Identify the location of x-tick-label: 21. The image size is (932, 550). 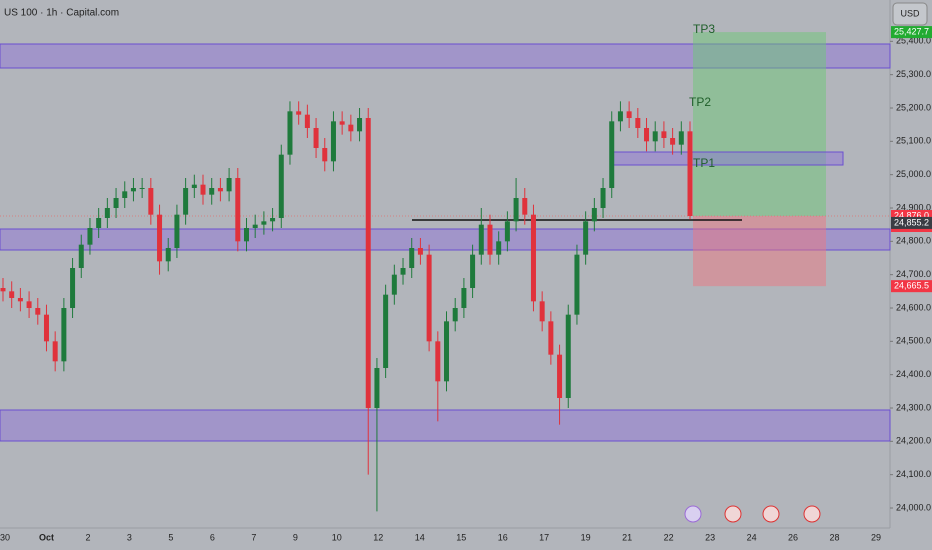
(627, 537).